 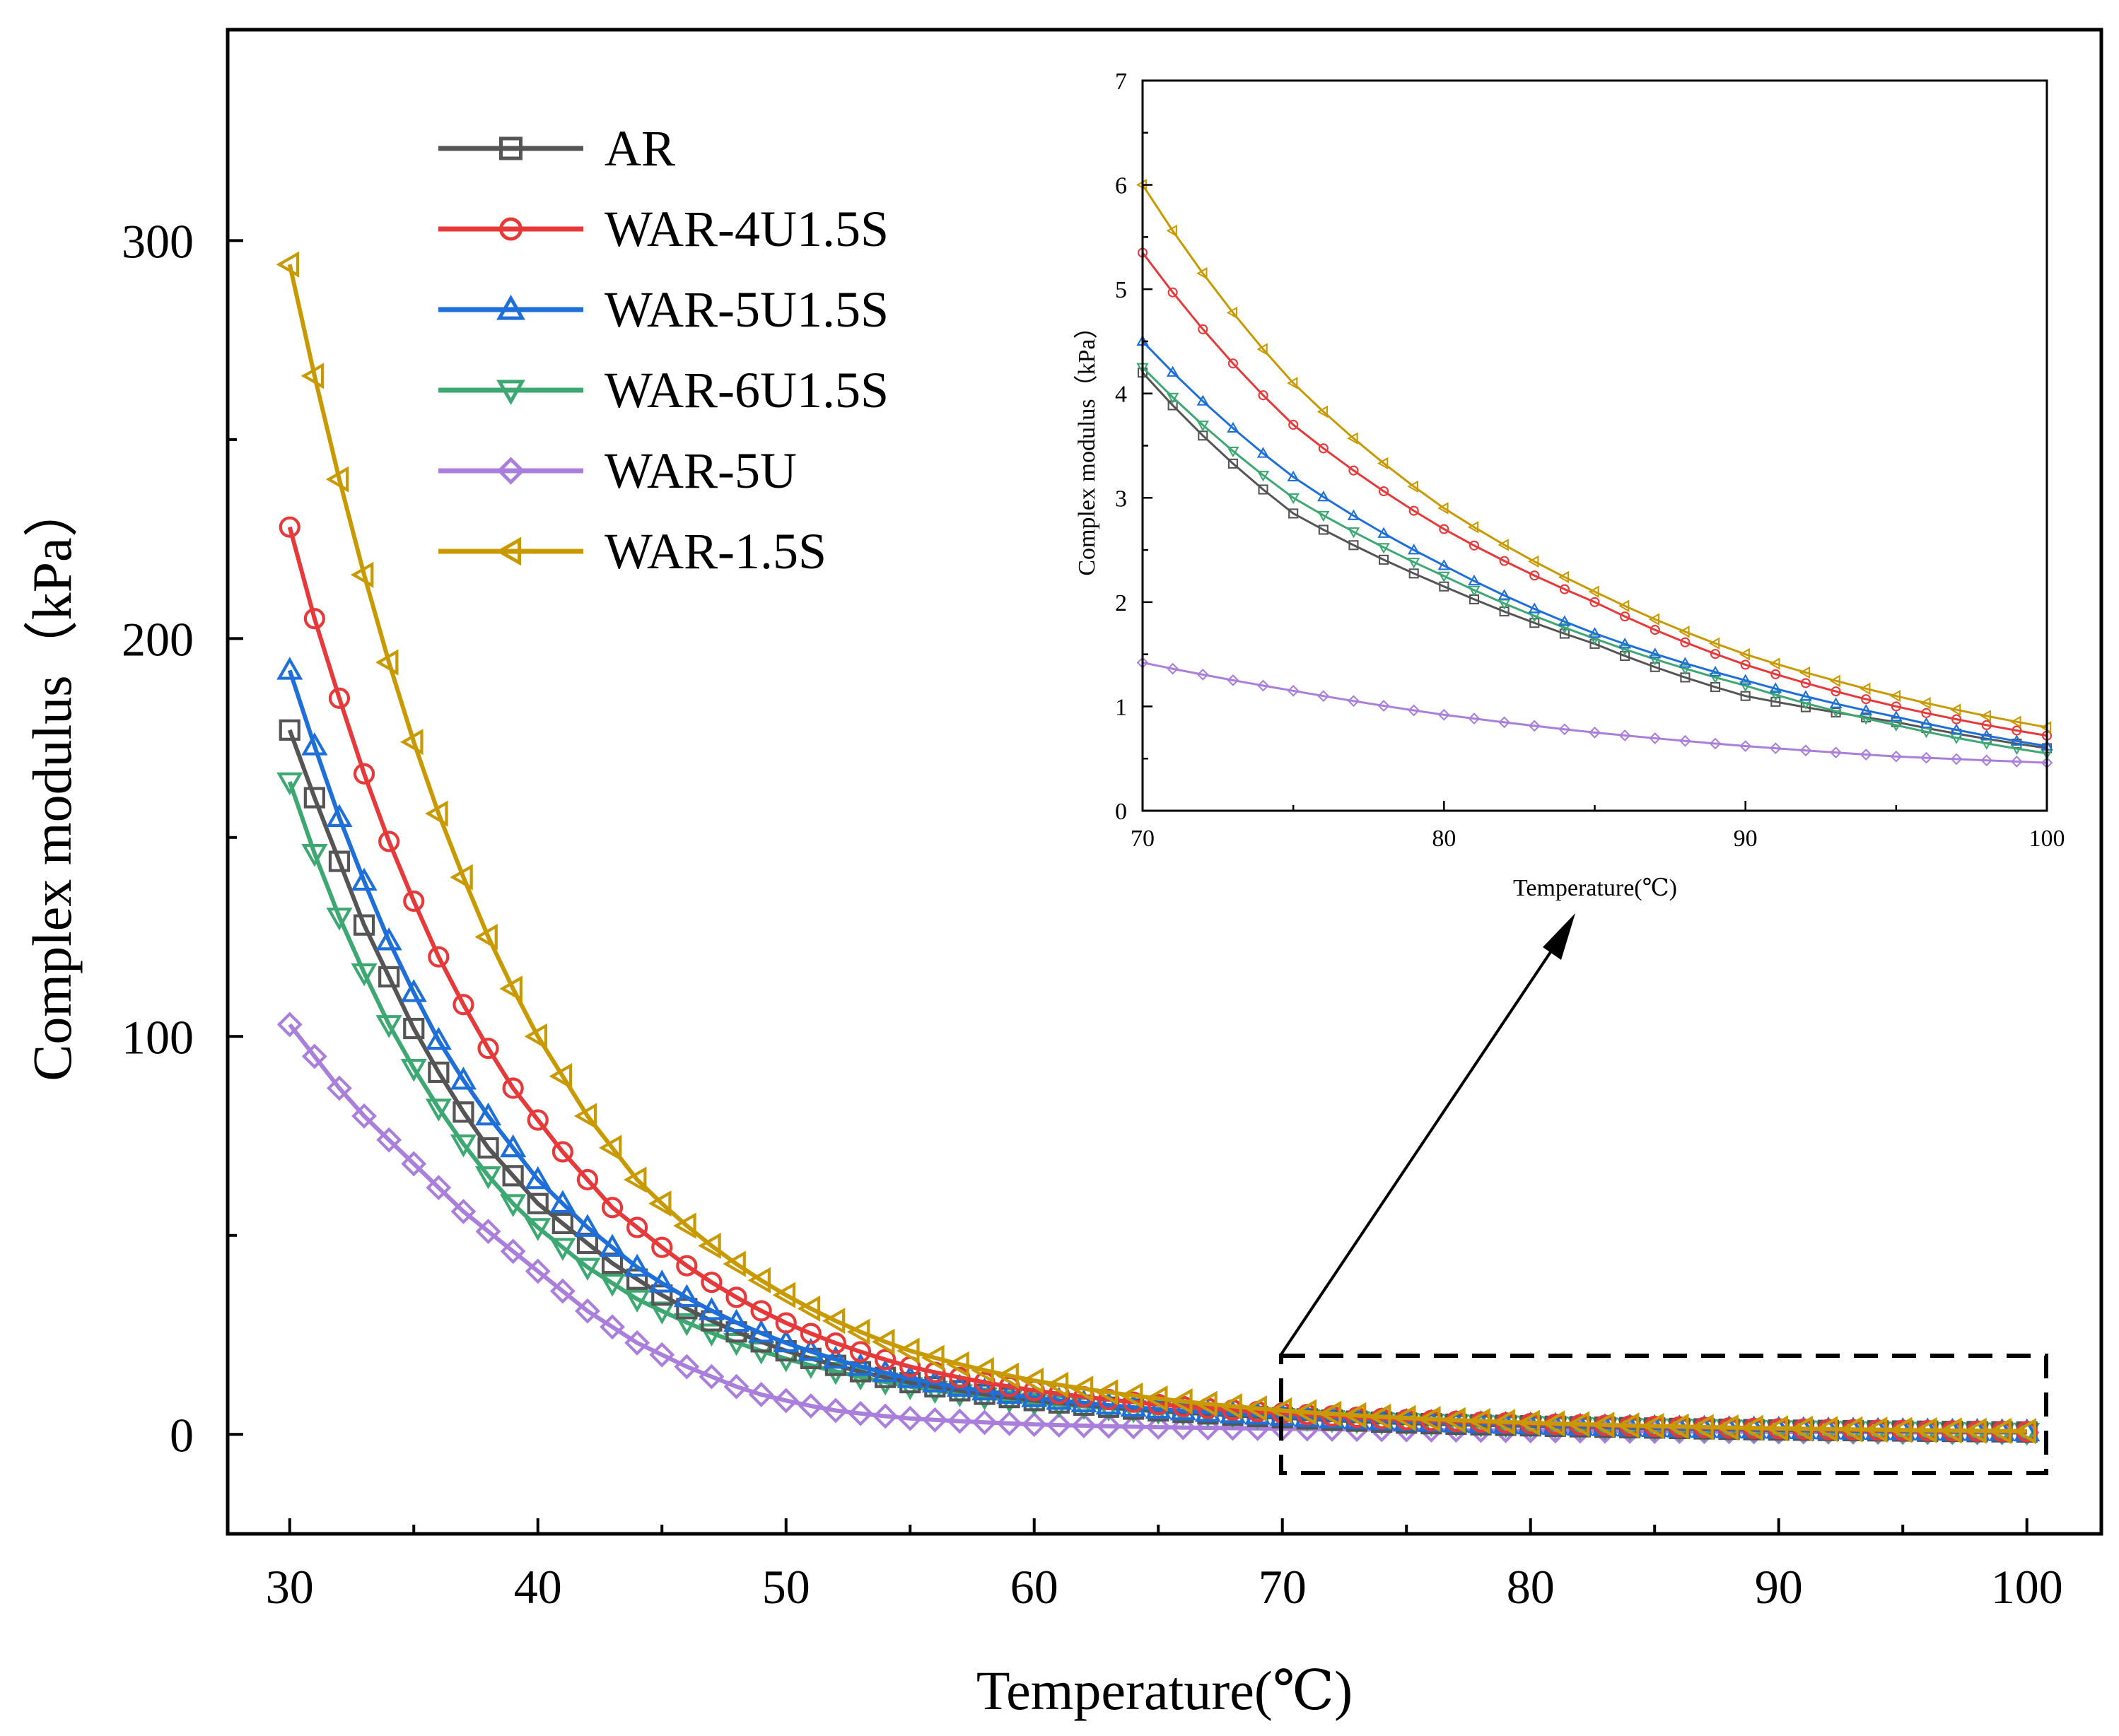 I want to click on main-x-tick-label: 40, so click(x=538, y=1587).